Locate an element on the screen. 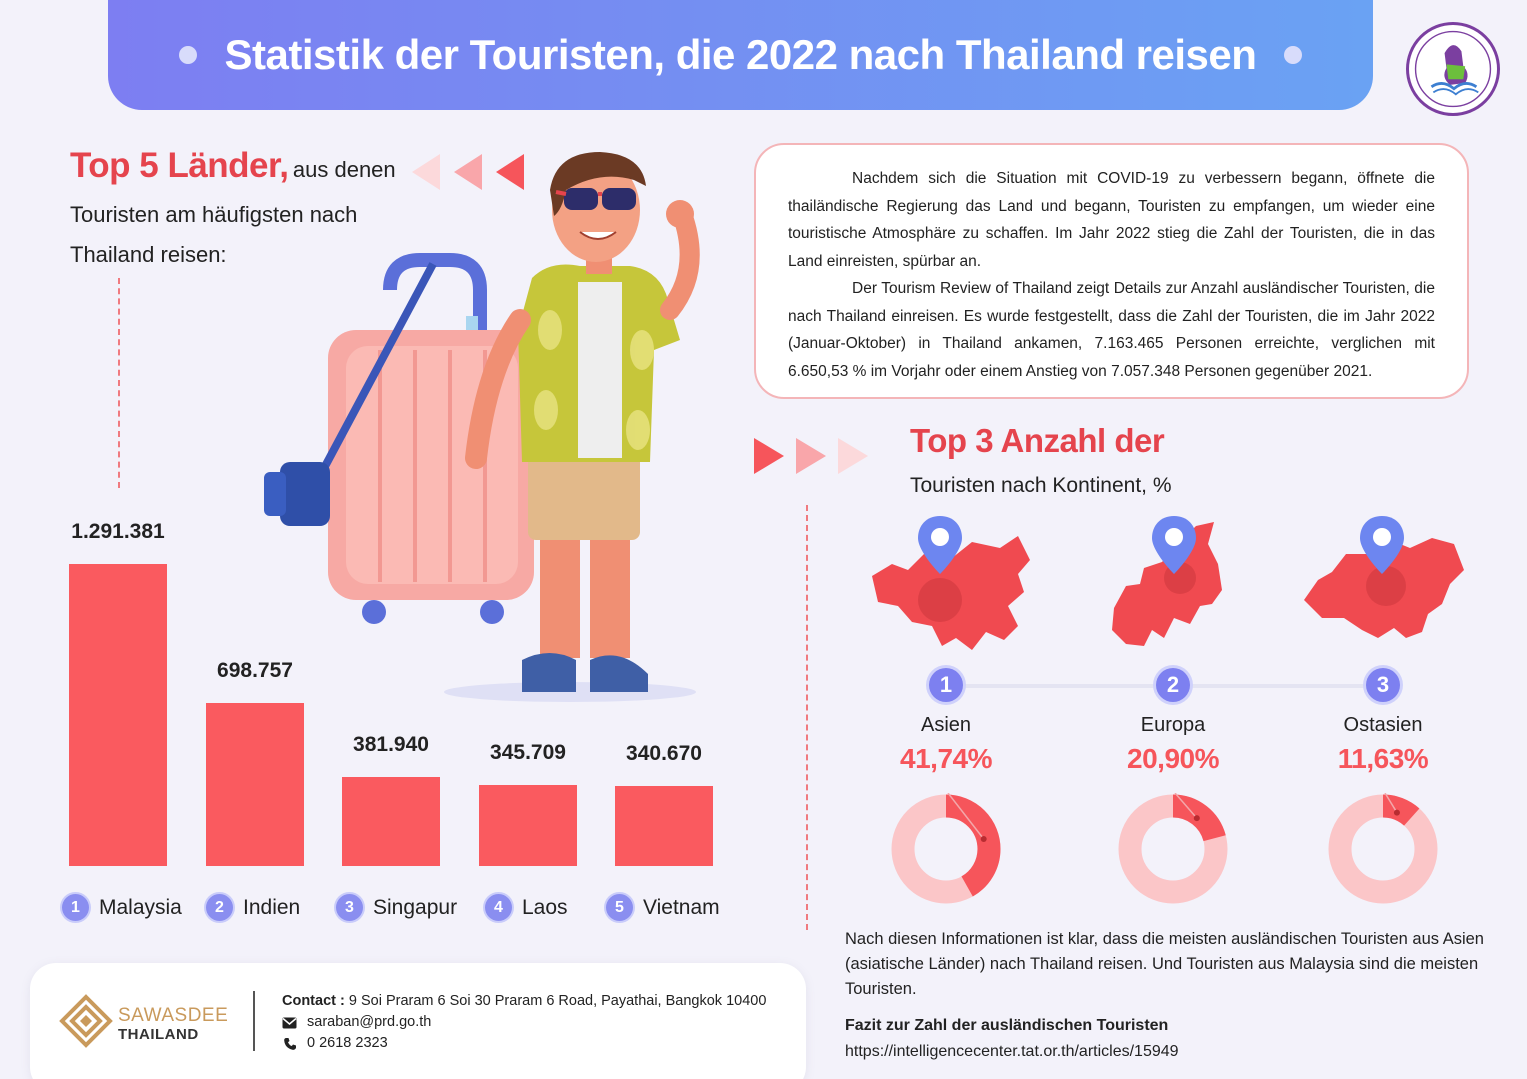  bar-malaysia is located at coordinates (118, 715).